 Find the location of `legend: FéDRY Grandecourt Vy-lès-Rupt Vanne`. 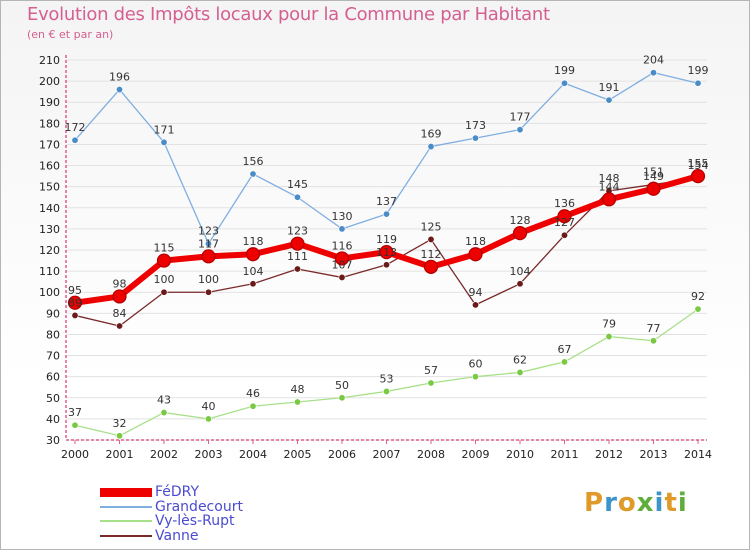

legend: FéDRY Grandecourt Vy-lès-Rupt Vanne is located at coordinates (171, 514).